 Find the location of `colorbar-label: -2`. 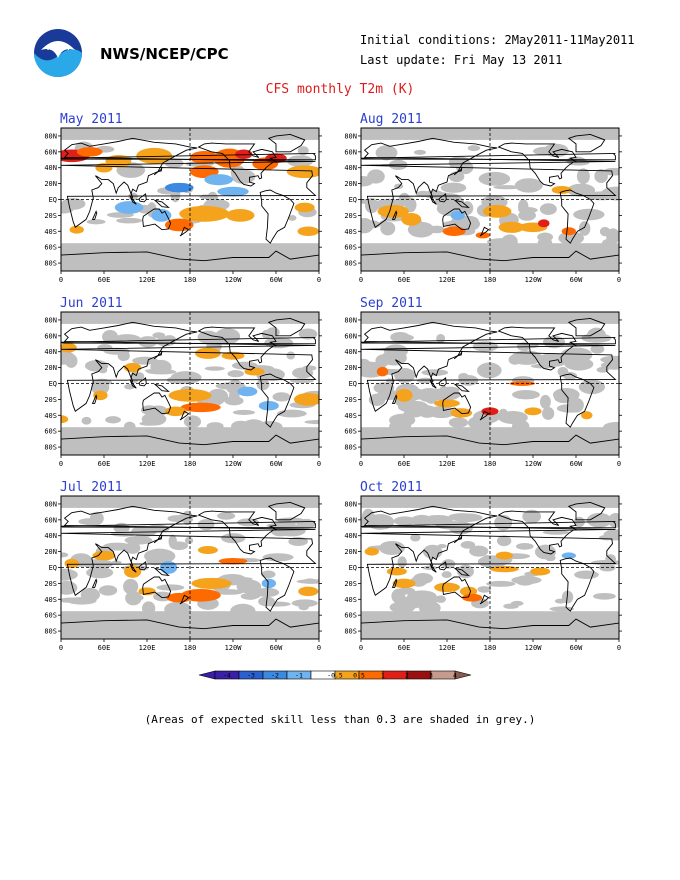

colorbar-label: -2 is located at coordinates (275, 676).